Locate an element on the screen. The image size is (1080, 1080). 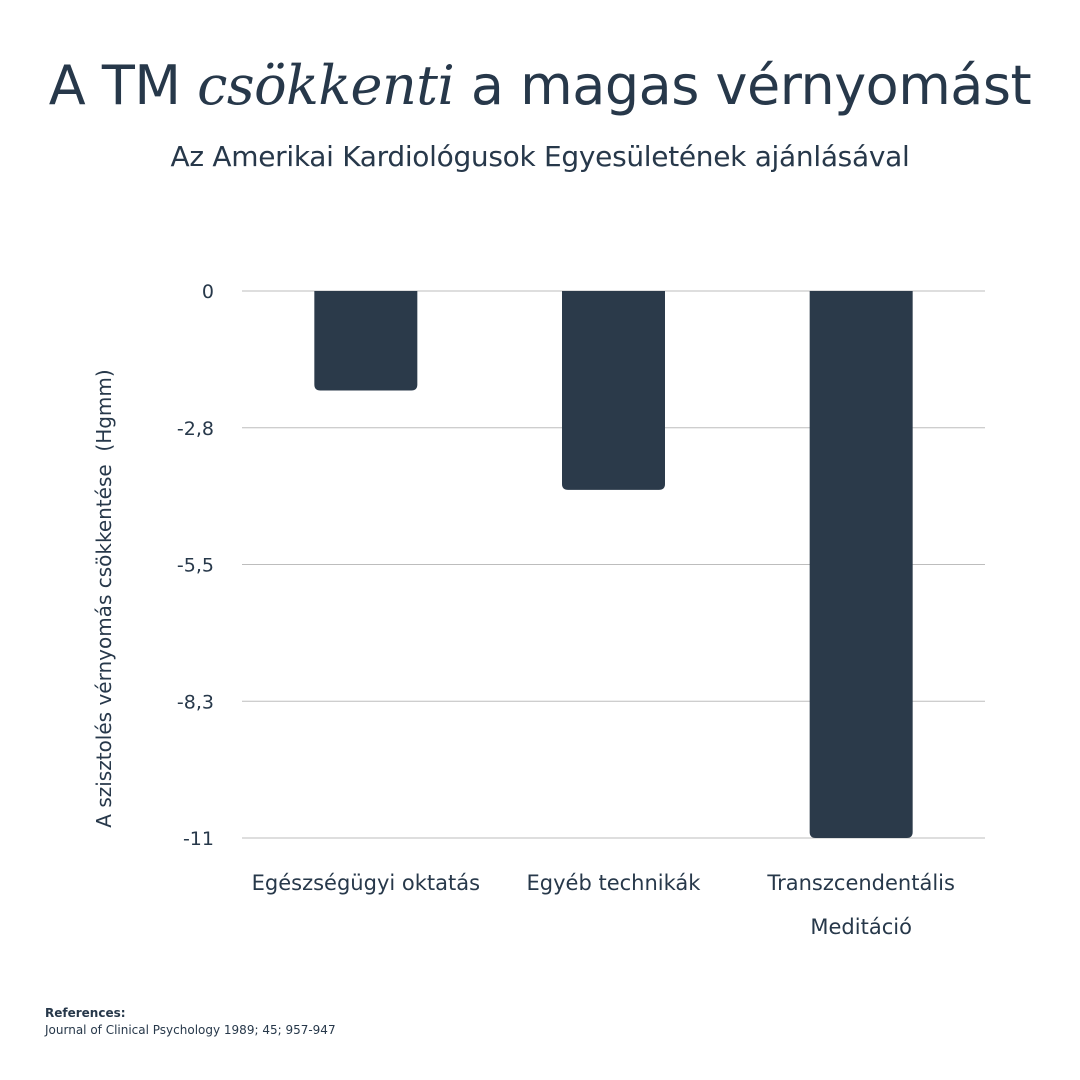
x-category-label: Egészségügyi oktatás is located at coordinates (366, 883).